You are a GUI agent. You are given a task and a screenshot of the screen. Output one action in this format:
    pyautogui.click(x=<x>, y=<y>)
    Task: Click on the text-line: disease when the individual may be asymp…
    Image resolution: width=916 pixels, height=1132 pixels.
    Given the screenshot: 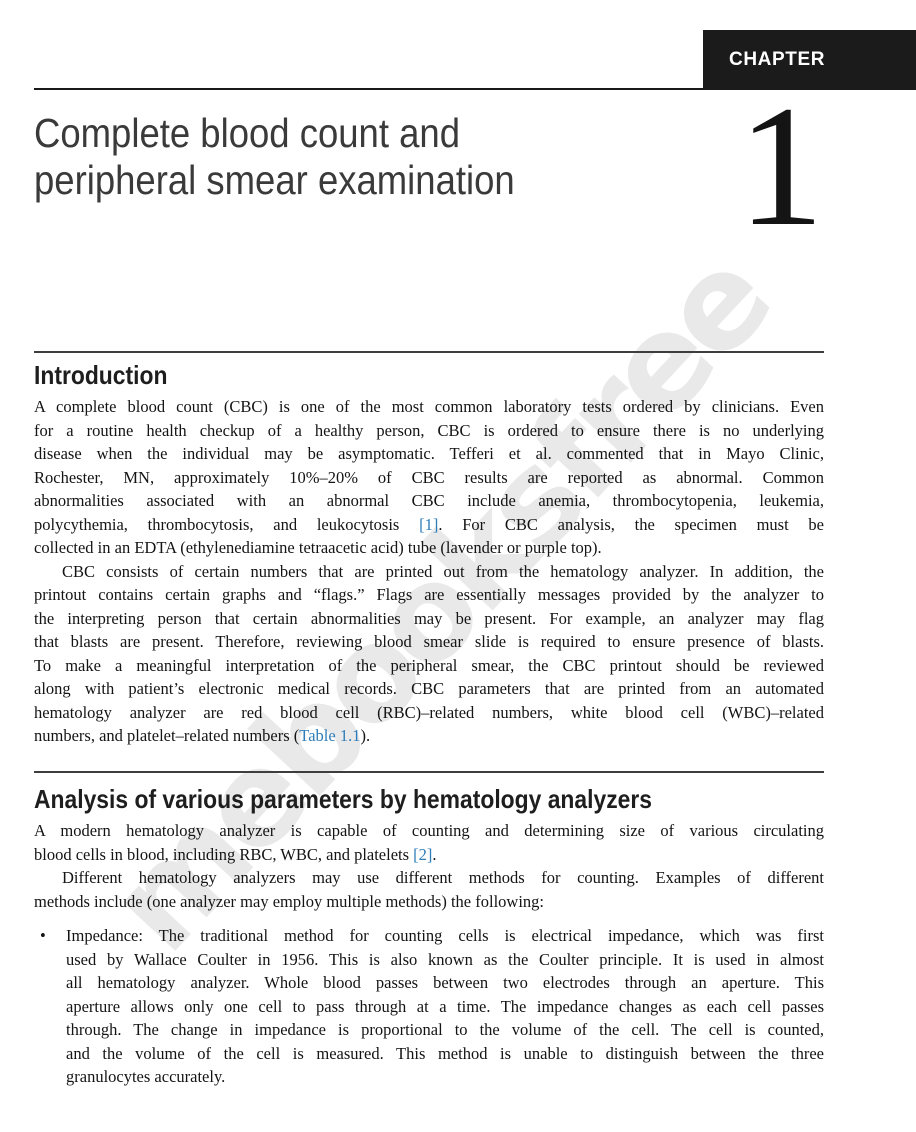 What is the action you would take?
    pyautogui.click(x=429, y=454)
    